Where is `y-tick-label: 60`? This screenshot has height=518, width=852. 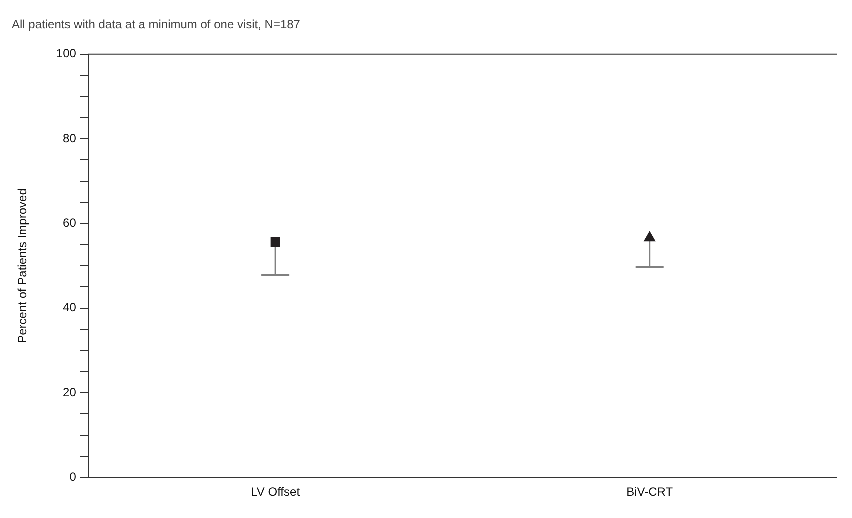 y-tick-label: 60 is located at coordinates (70, 223).